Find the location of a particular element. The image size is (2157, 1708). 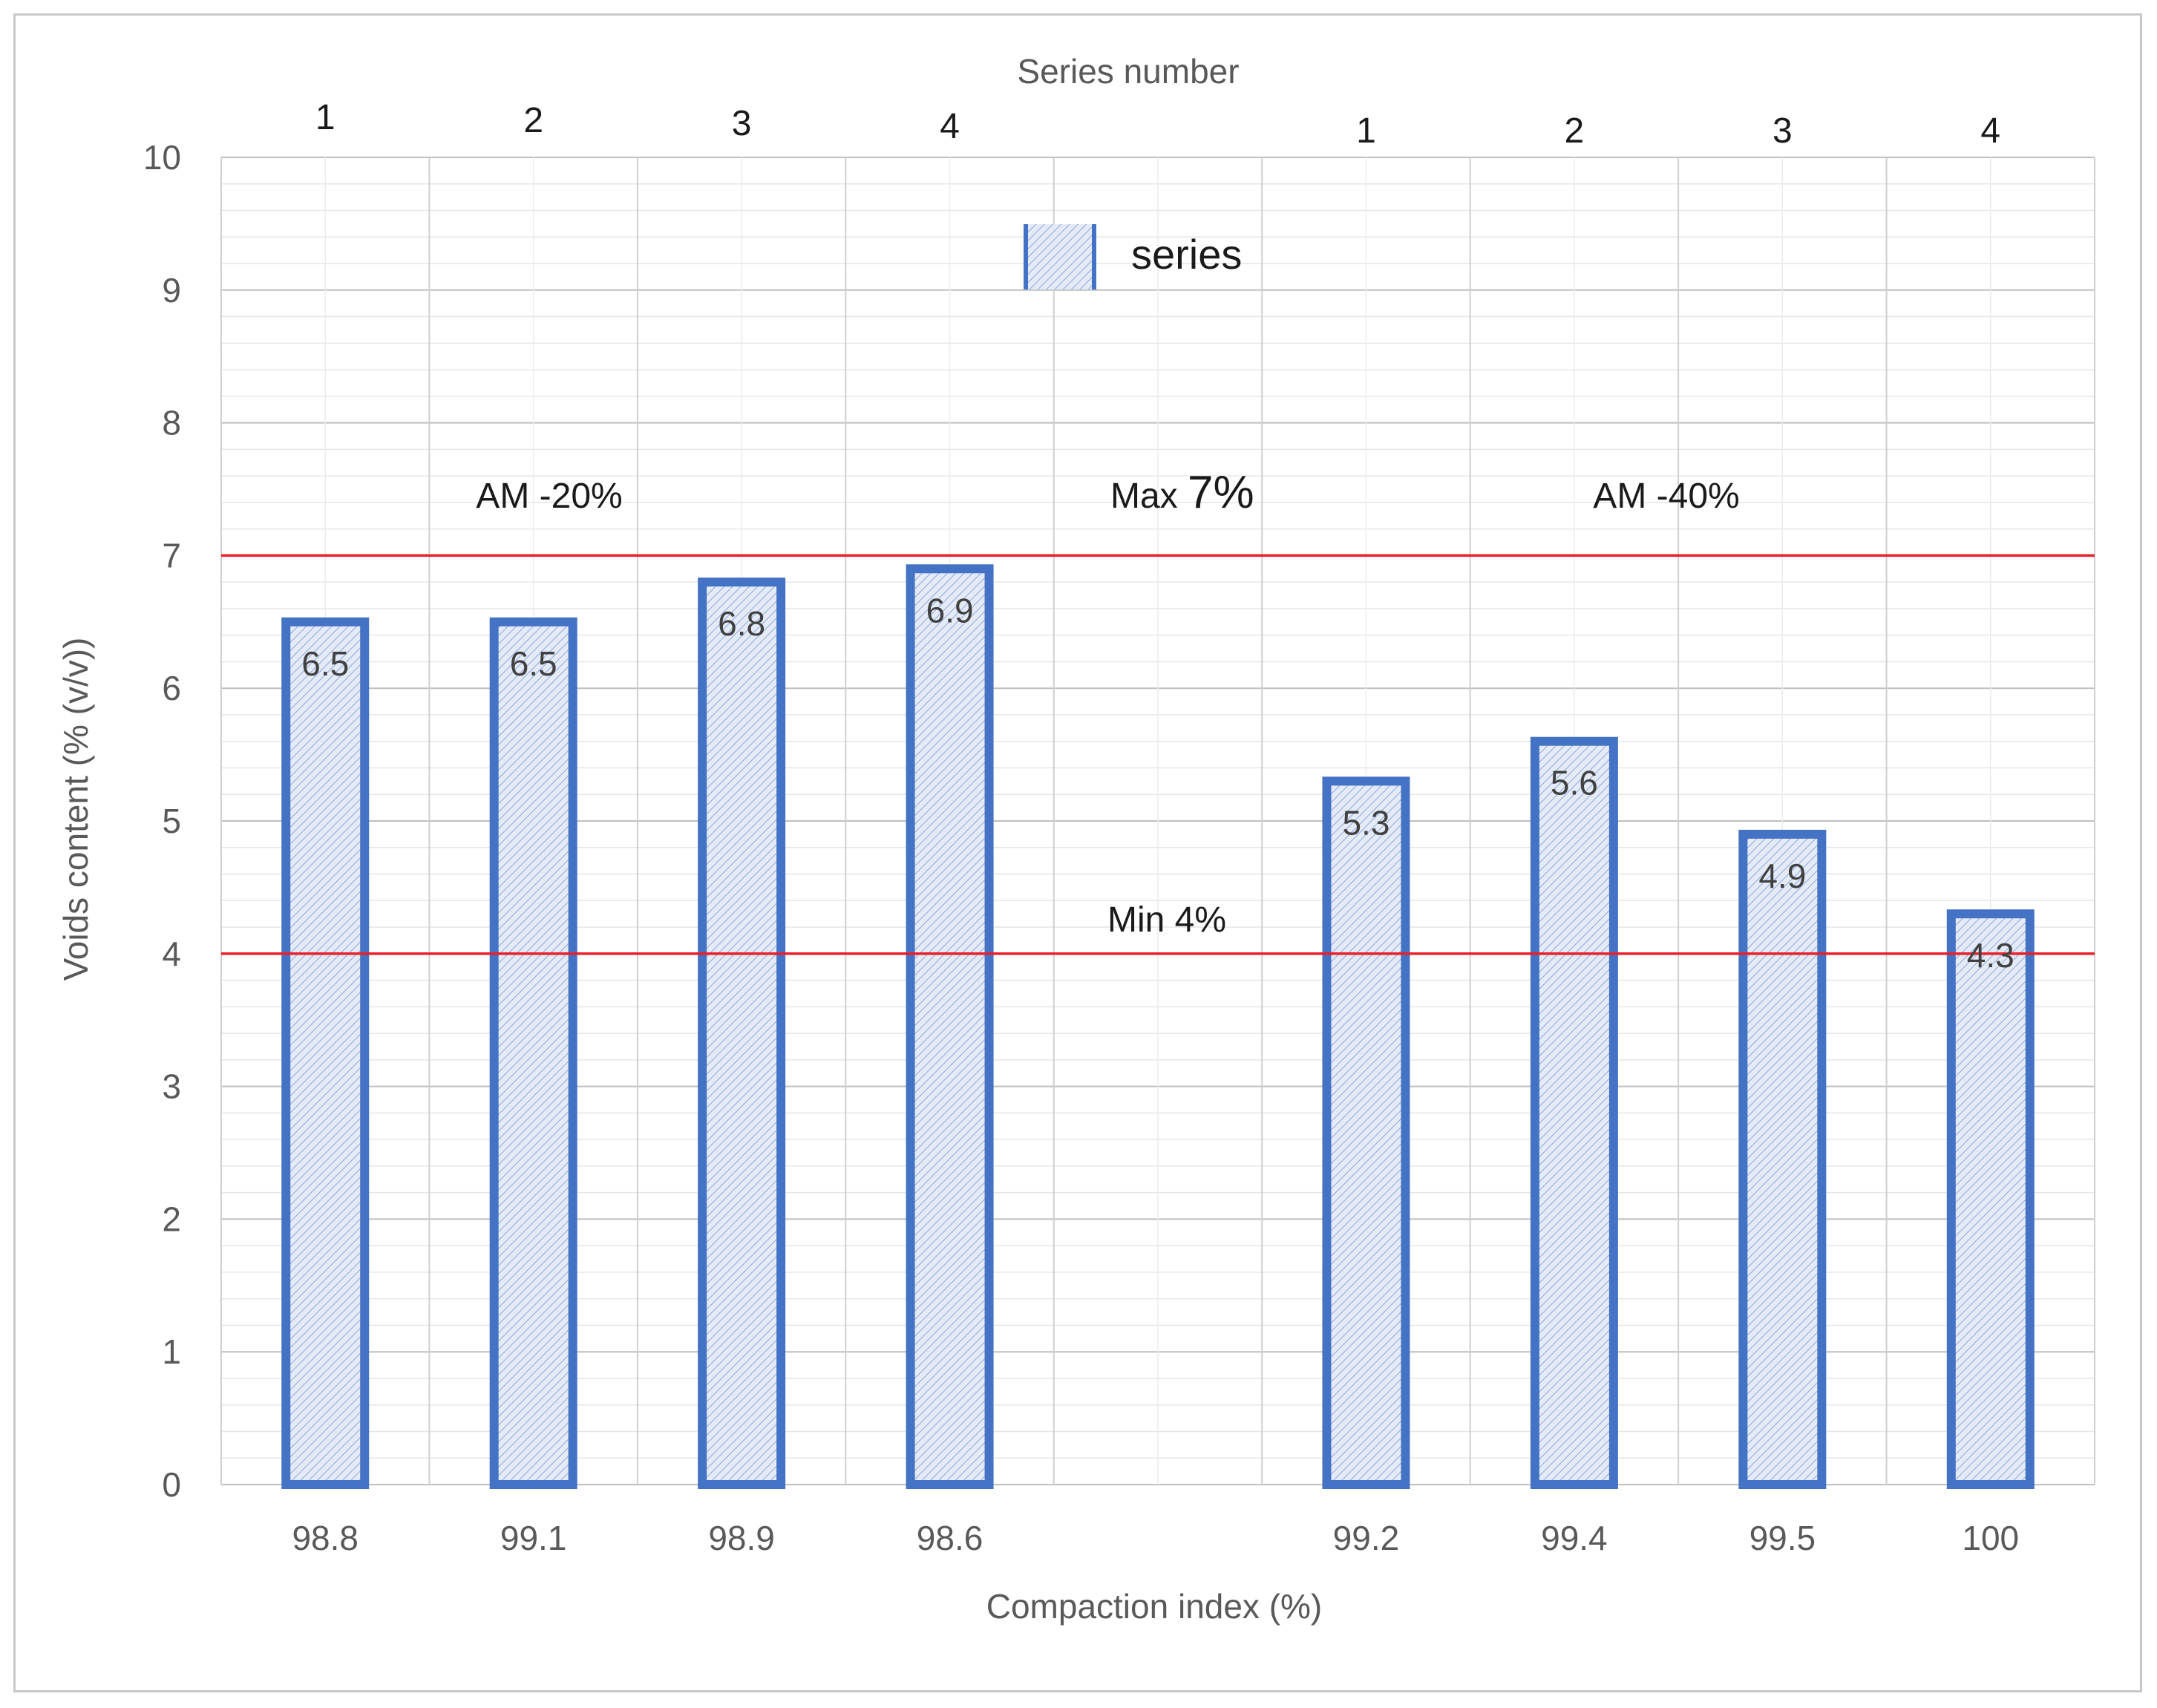

legend: series is located at coordinates (1133, 256).